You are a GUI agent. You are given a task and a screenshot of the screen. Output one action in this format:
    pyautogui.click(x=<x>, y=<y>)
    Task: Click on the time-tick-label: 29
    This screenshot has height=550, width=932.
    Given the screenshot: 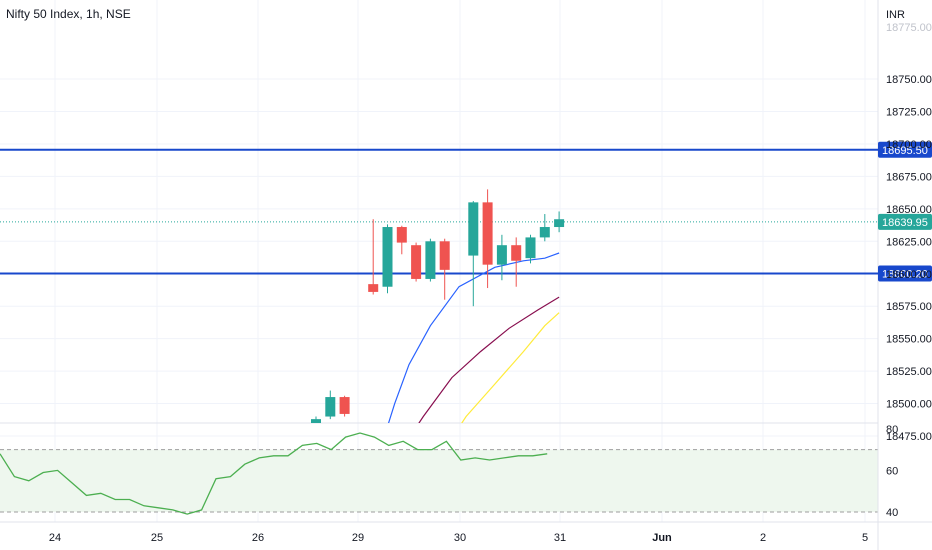 What is the action you would take?
    pyautogui.click(x=358, y=538)
    